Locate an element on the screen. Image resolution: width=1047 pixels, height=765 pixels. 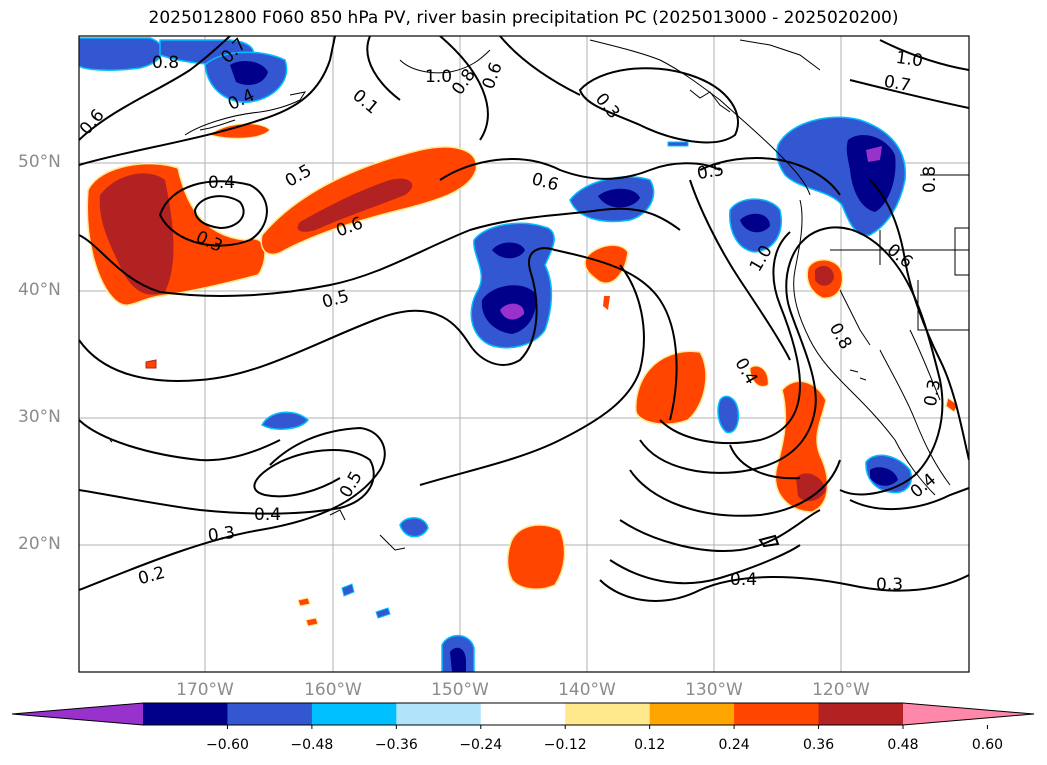
lon-label-170w: 170°W is located at coordinates (205, 690).